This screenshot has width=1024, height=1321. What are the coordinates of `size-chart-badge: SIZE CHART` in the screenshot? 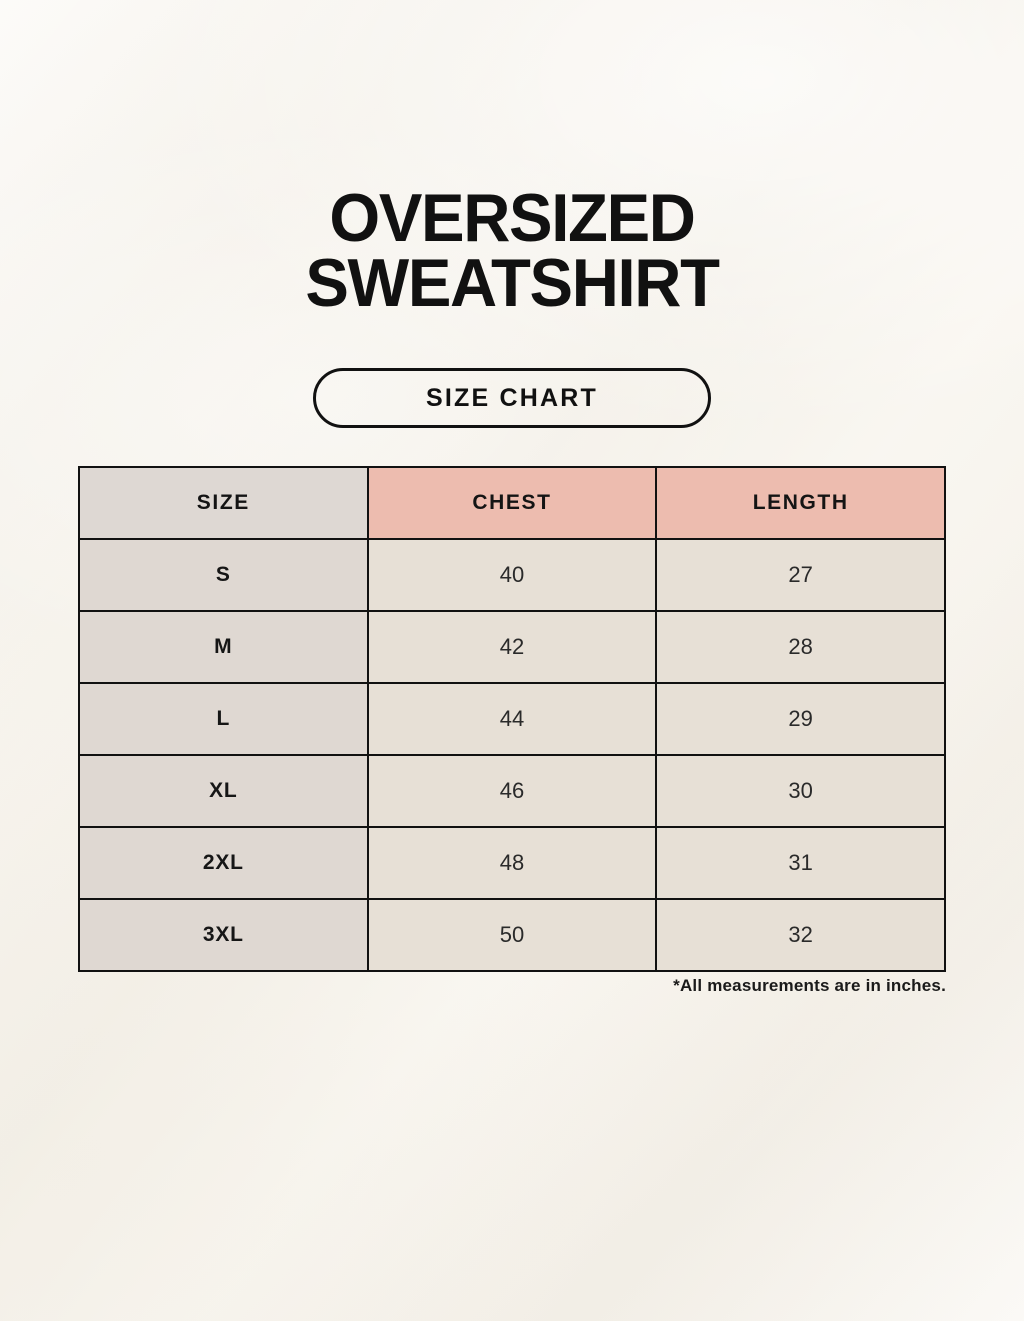 It's located at (512, 398).